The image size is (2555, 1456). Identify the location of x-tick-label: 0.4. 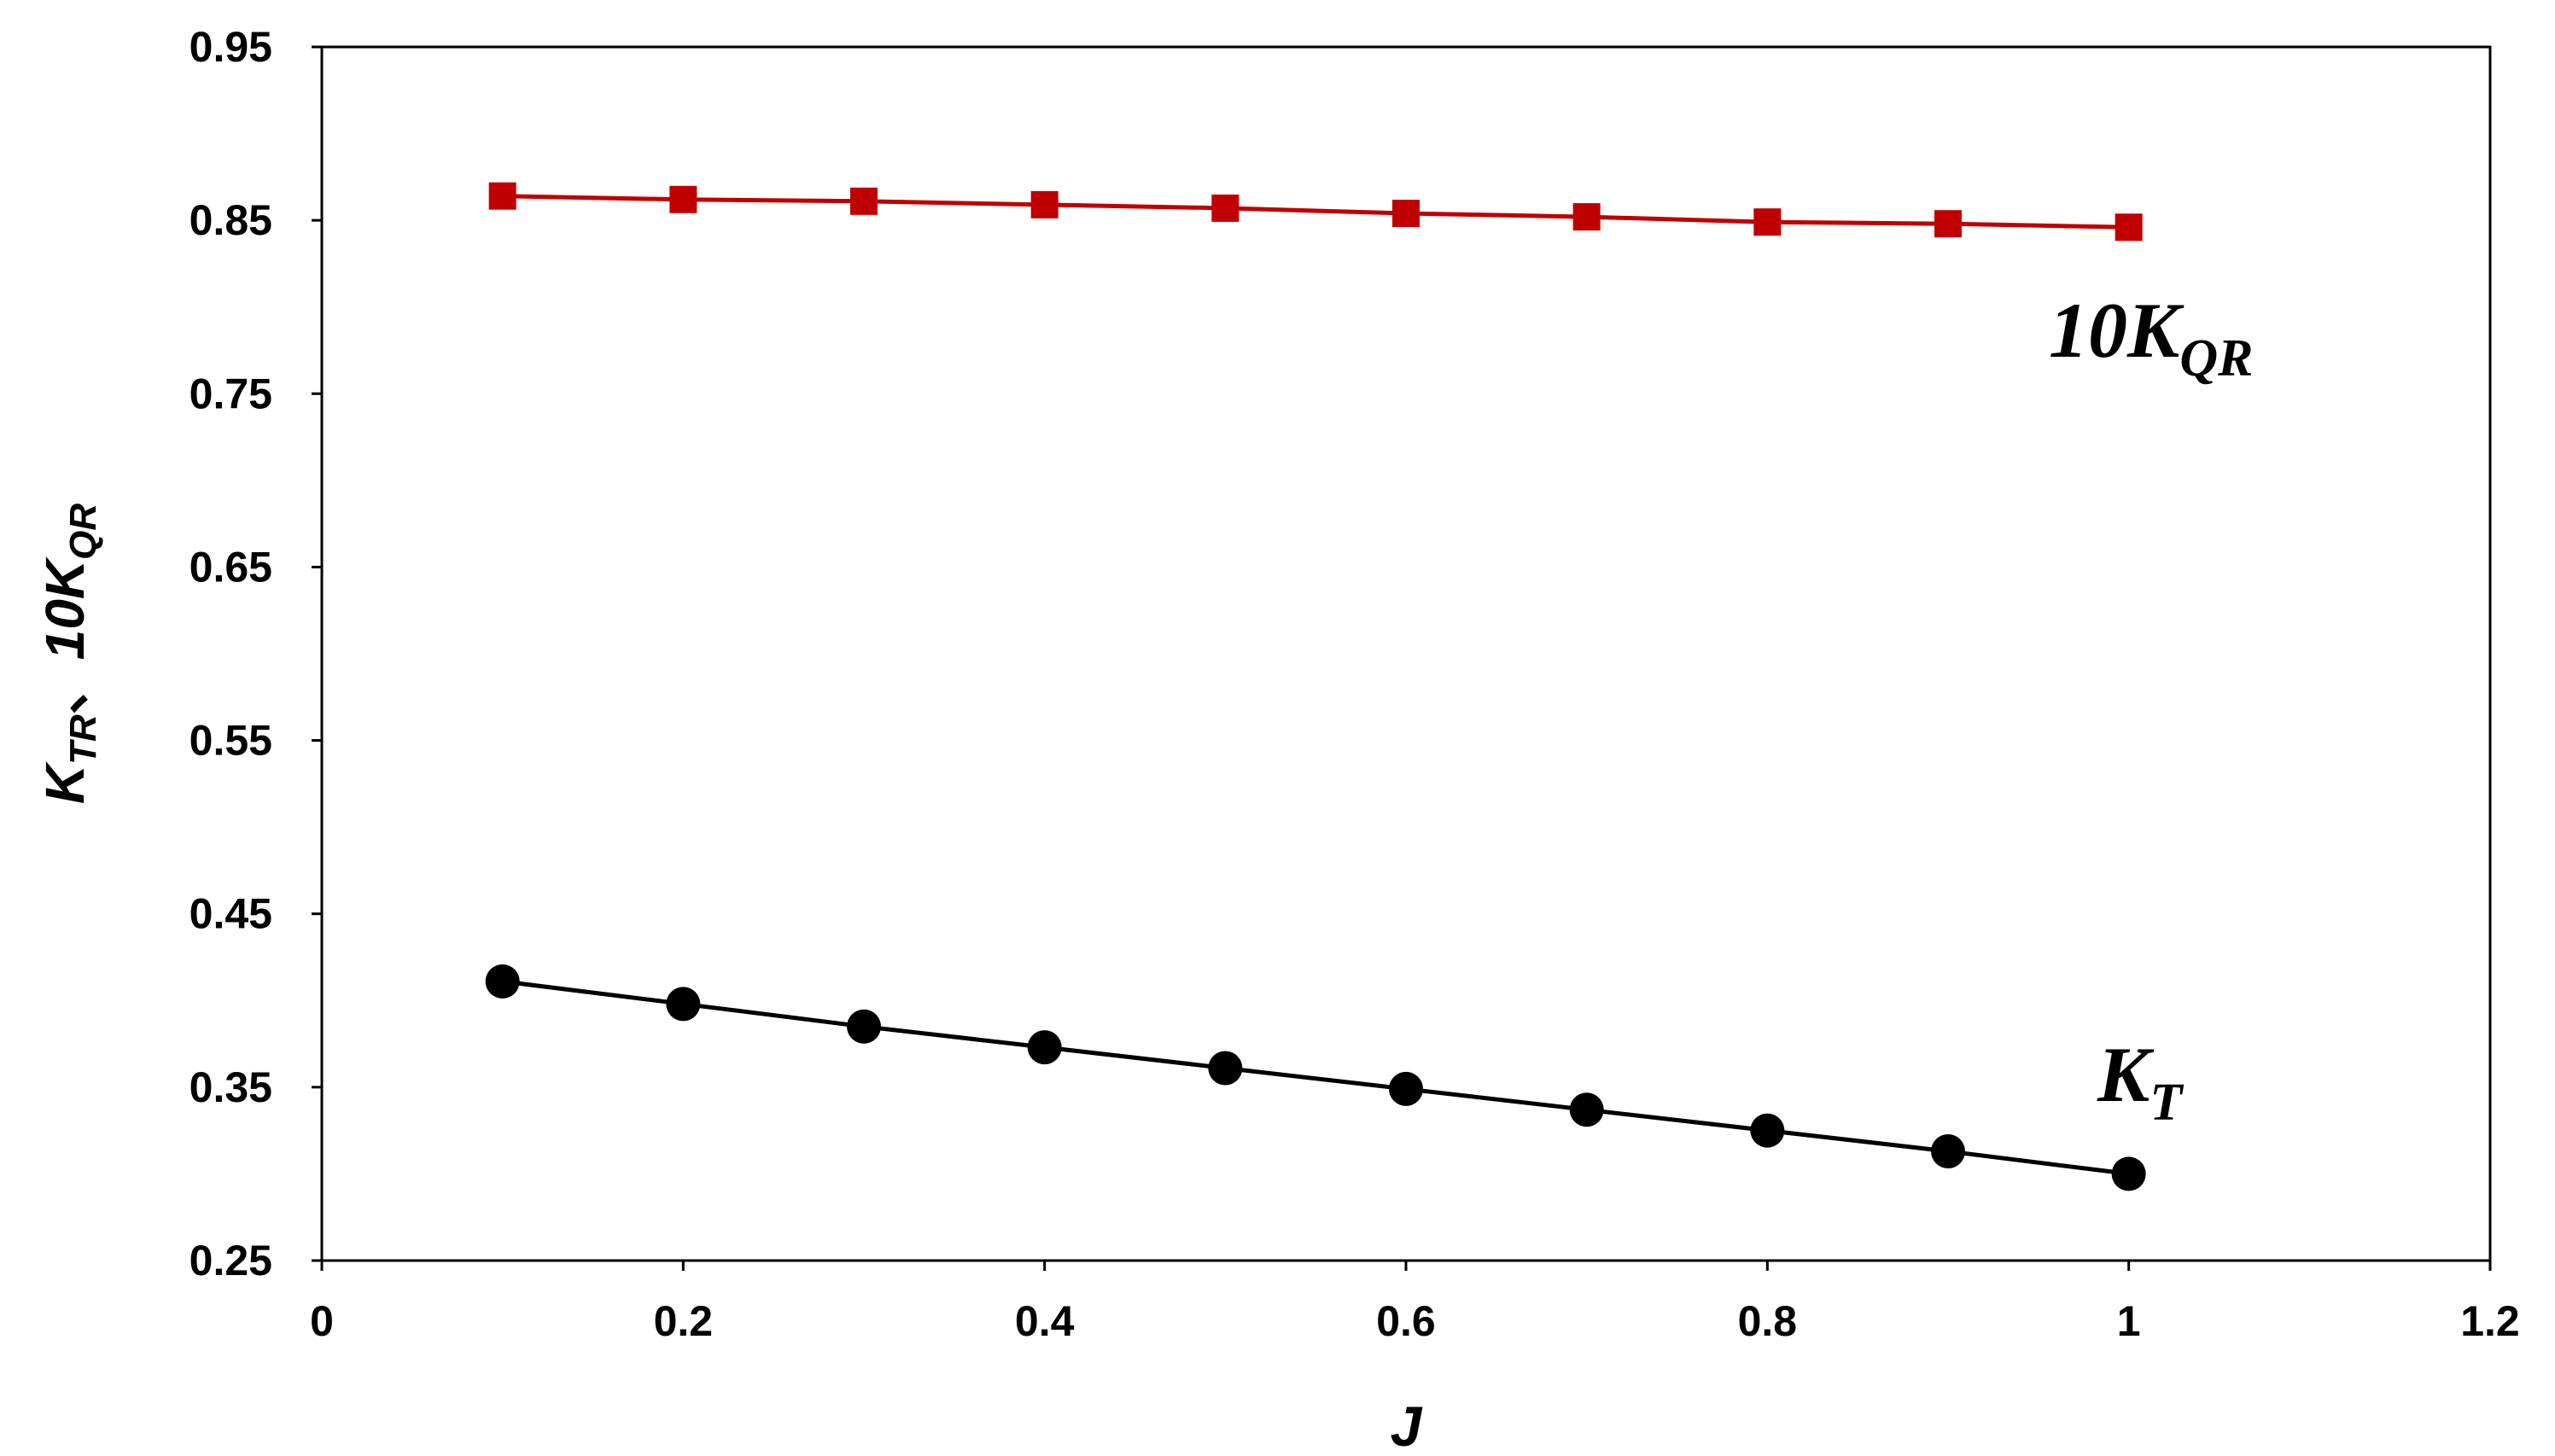
(1045, 1321).